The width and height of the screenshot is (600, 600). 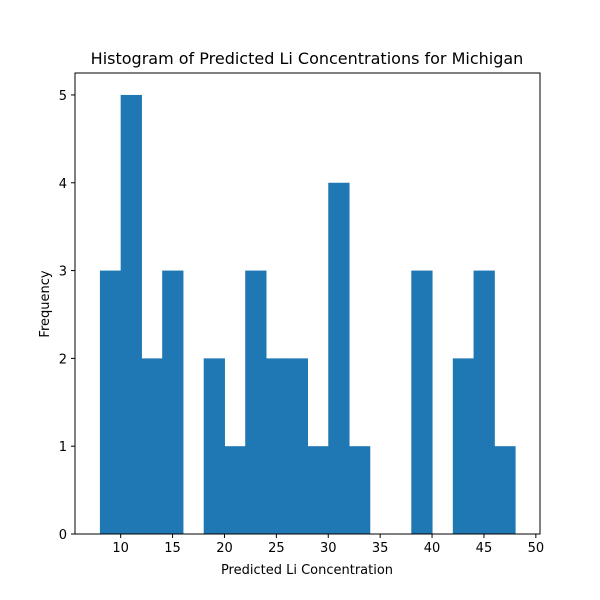 I want to click on y-tick-label: 0, so click(x=63, y=535).